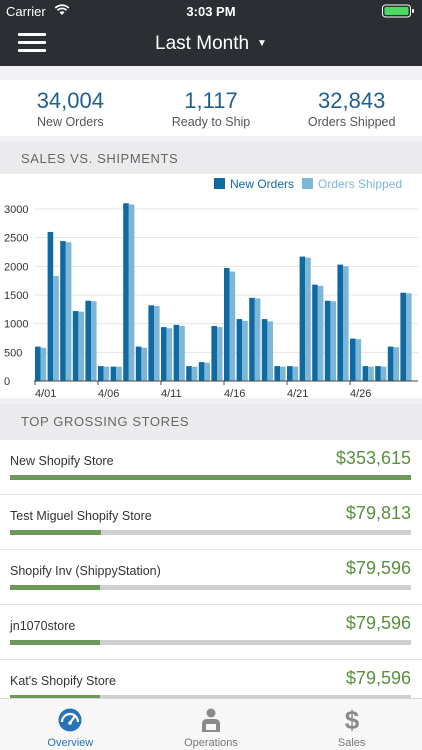  Describe the element at coordinates (16, 267) in the screenshot. I see `y-tick-label: 2000` at that location.